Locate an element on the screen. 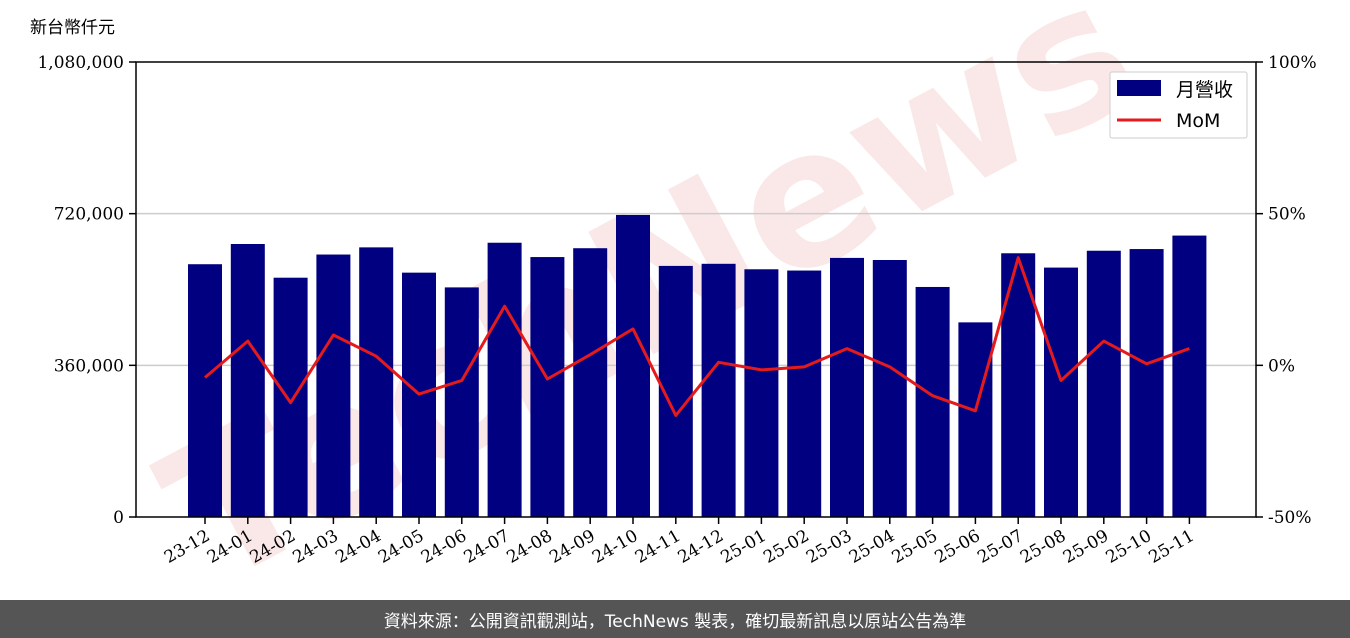 The height and width of the screenshot is (638, 1350). right-tick-label: 50% is located at coordinates (1287, 215).